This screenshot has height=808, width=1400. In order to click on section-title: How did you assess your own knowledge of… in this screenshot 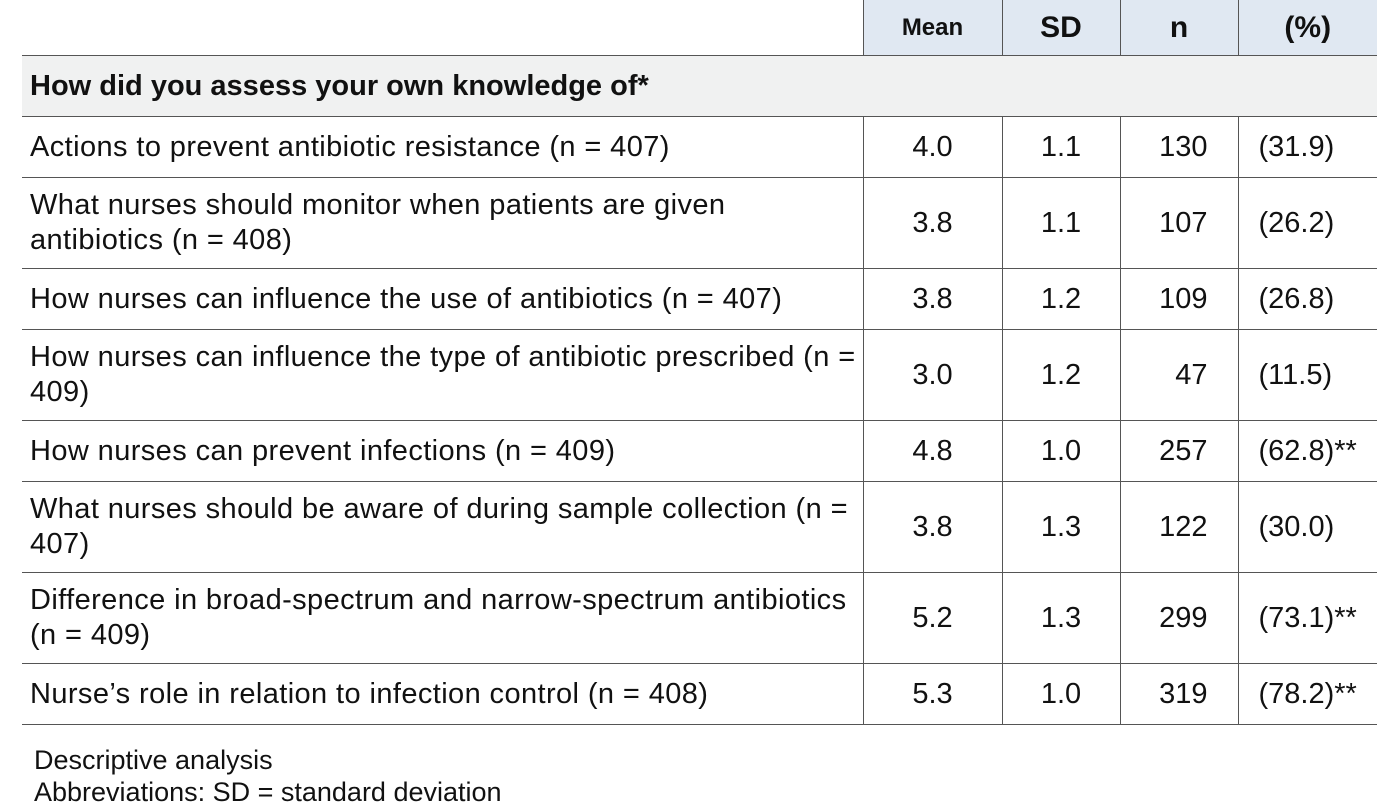, I will do `click(699, 86)`.